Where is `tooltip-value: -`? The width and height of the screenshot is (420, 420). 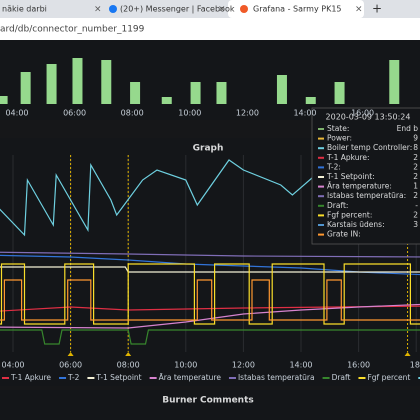
tooltip-value: - is located at coordinates (416, 205).